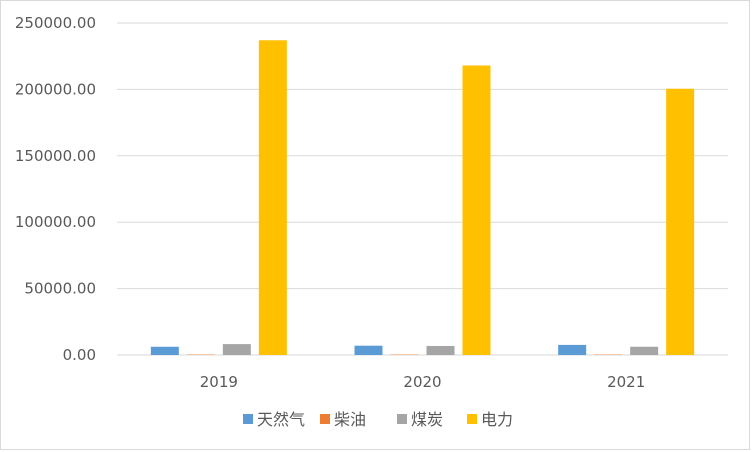  Describe the element at coordinates (55, 156) in the screenshot. I see `y-tick-label: 150000.00` at that location.